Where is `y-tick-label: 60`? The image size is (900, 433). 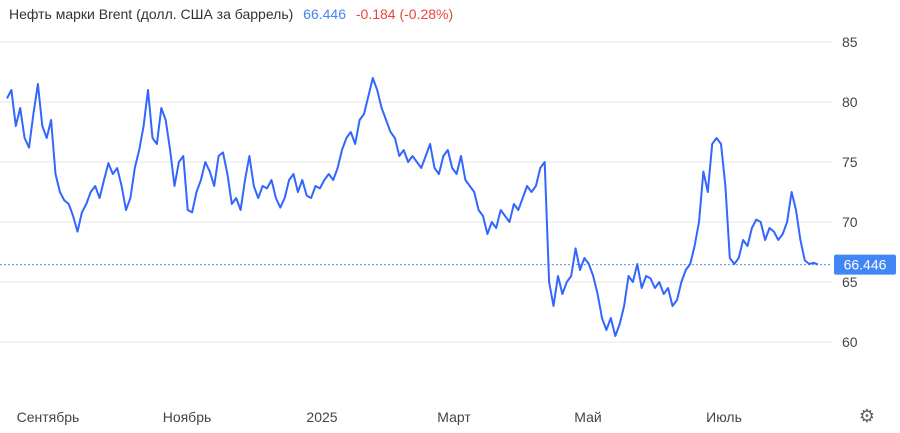 y-tick-label: 60 is located at coordinates (850, 342).